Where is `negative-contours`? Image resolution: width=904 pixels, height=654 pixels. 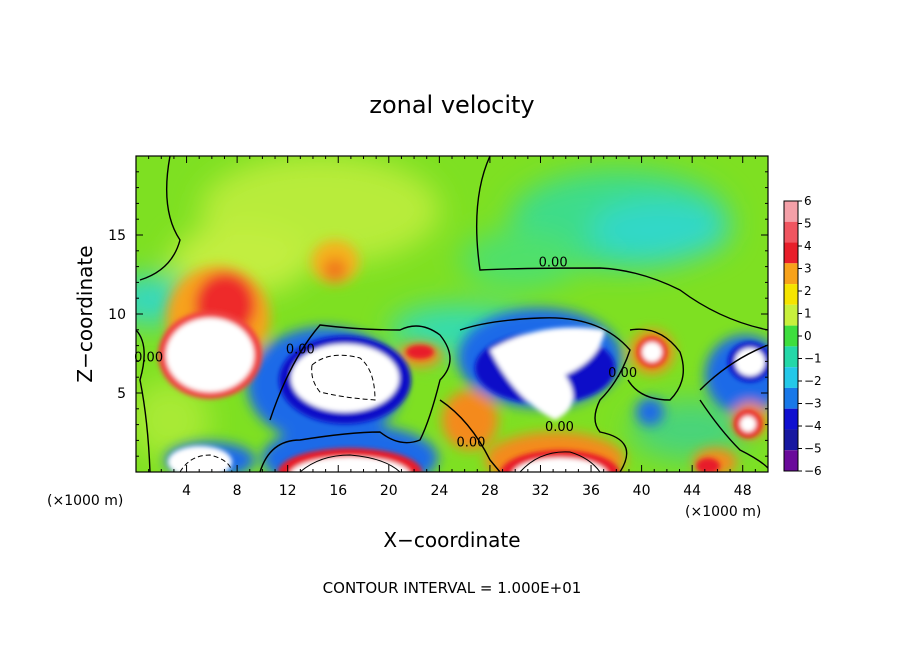 negative-contours is located at coordinates (277, 413).